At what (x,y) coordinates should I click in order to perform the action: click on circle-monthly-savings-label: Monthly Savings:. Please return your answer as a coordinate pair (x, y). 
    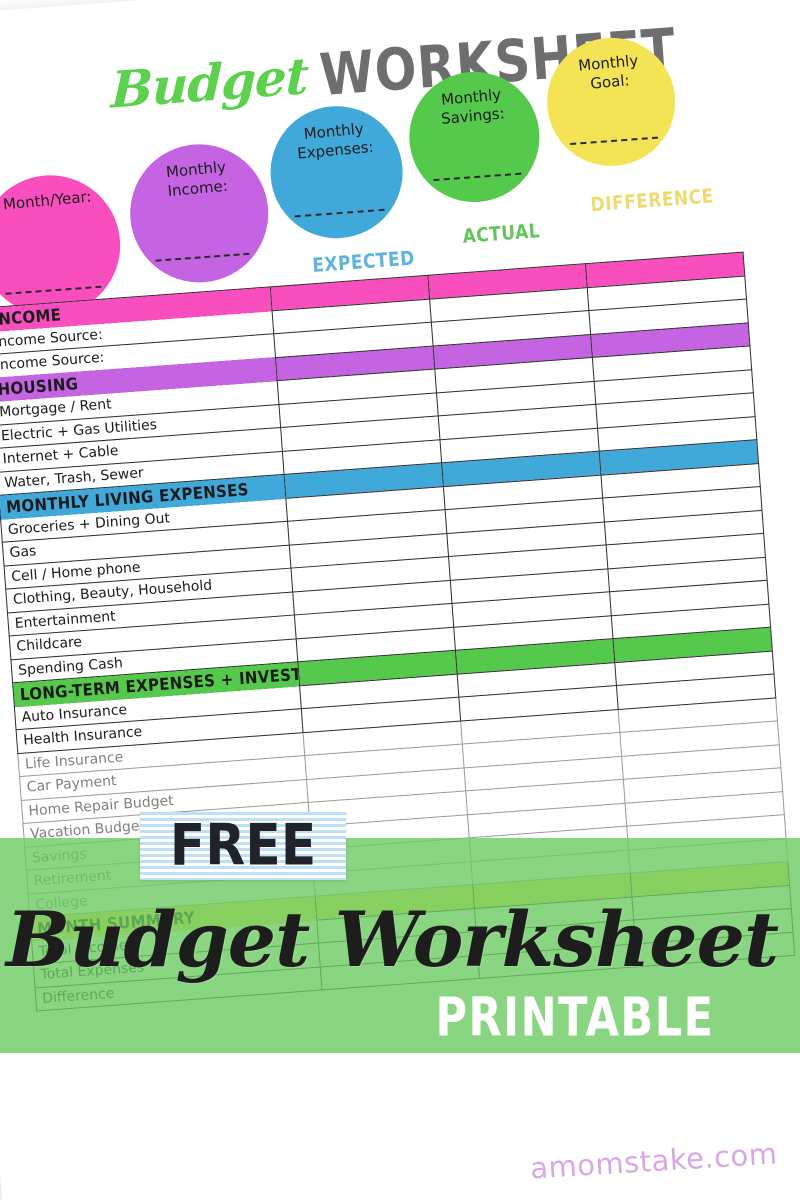
    Looking at the image, I should click on (473, 106).